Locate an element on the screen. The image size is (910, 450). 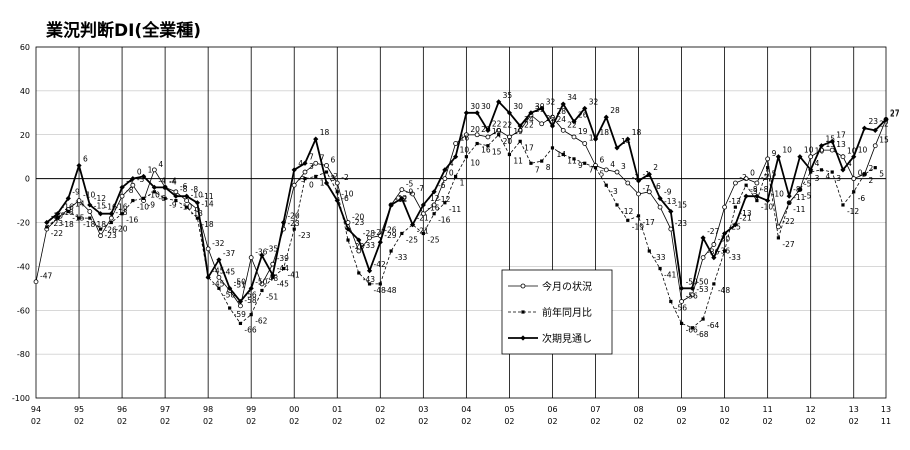
data-label: 20 is located at coordinates (508, 141).